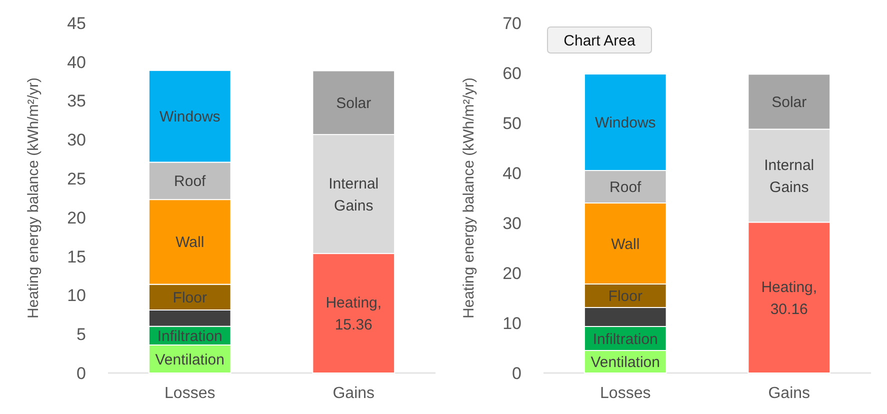 The image size is (887, 414). Describe the element at coordinates (512, 123) in the screenshot. I see `y-tick-label: 50` at that location.